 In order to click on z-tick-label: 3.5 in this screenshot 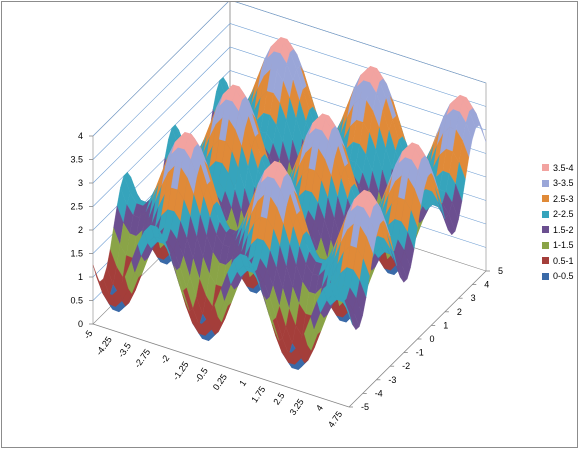, I will do `click(76, 160)`.